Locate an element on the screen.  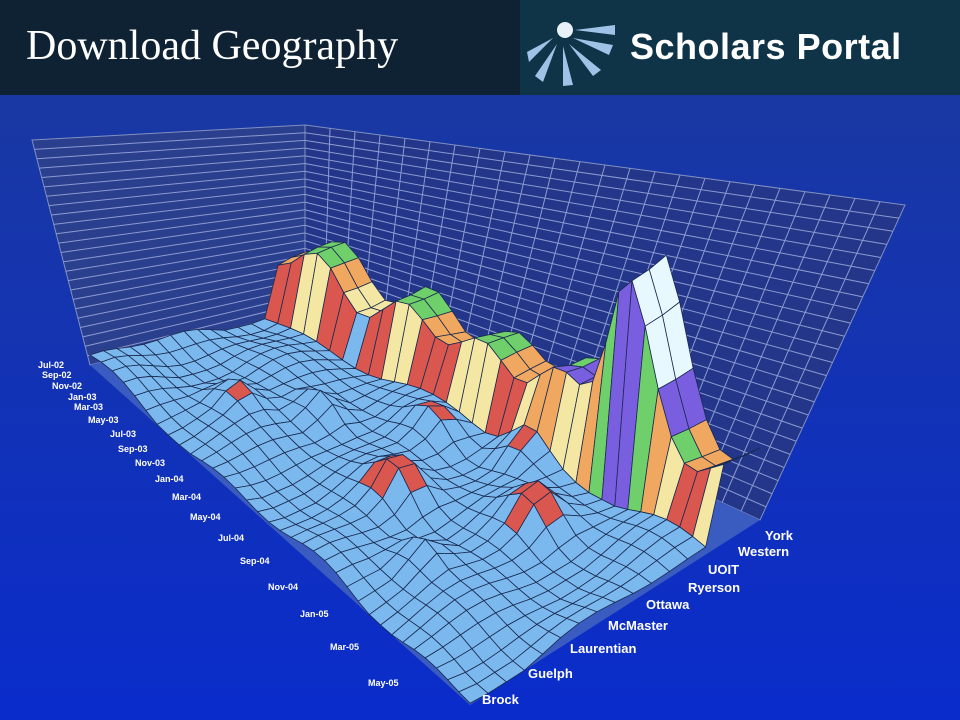
date-label: Mar-04 is located at coordinates (186, 497).